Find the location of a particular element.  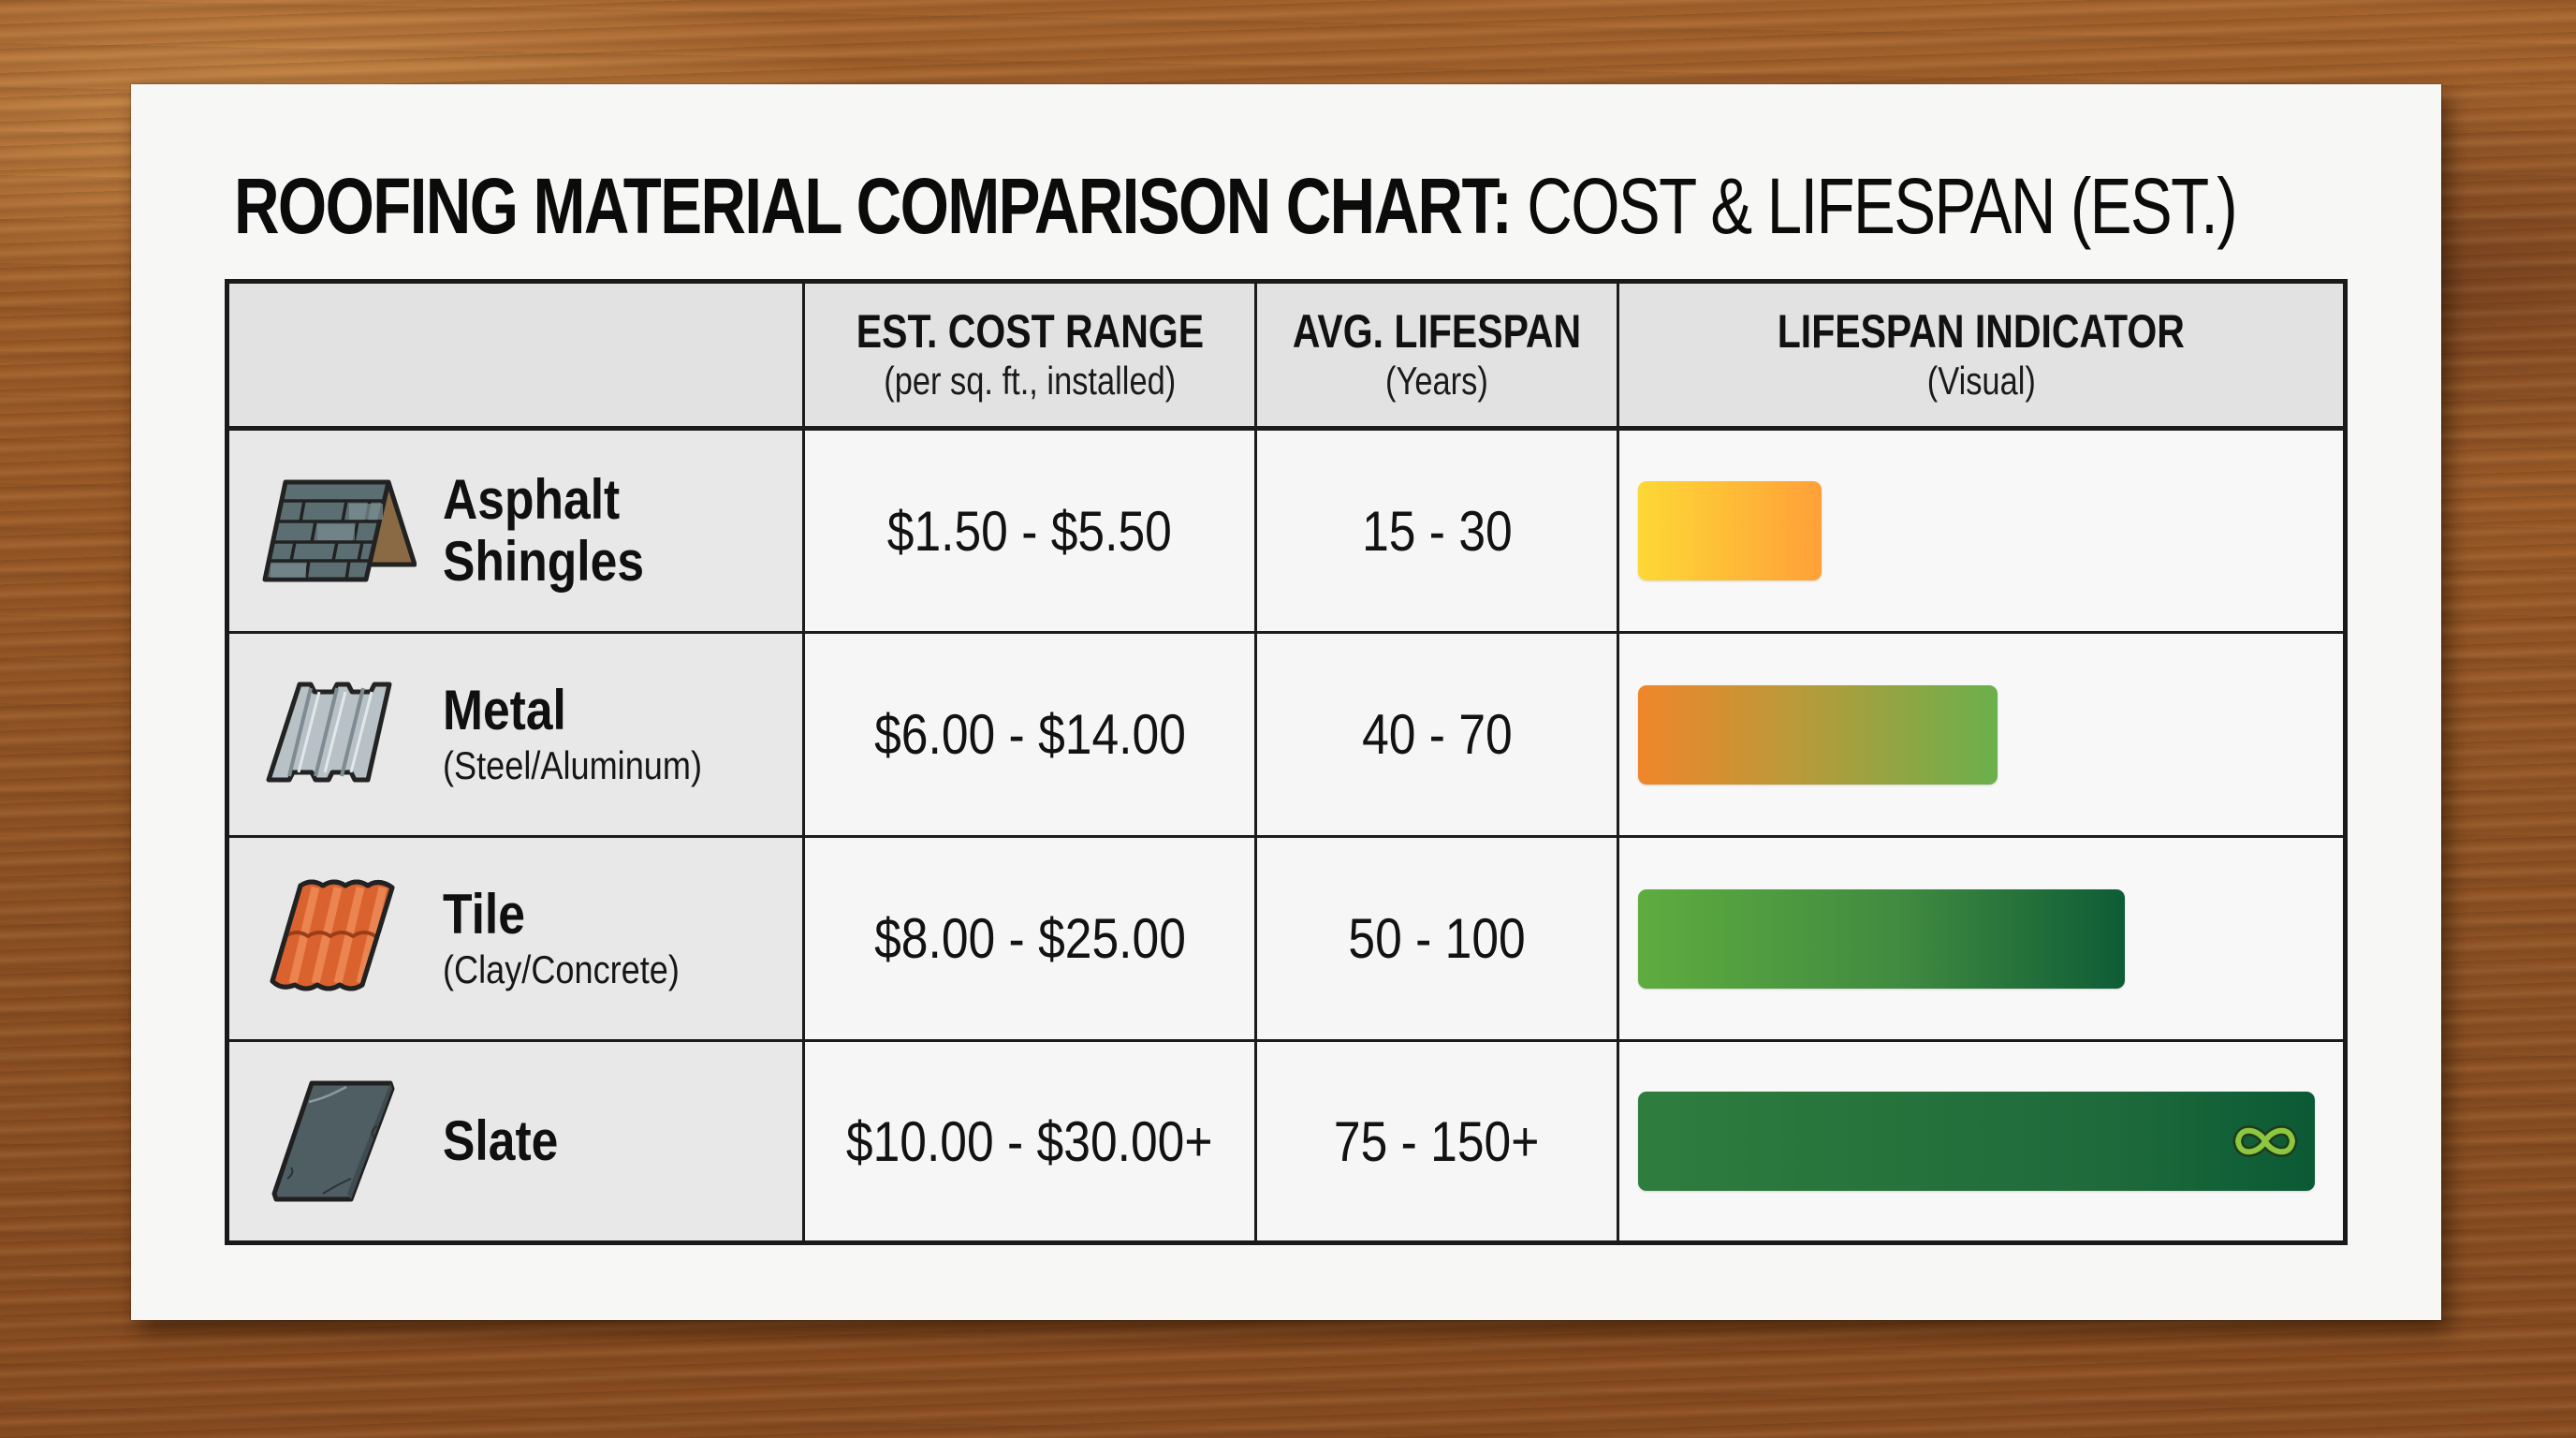

slate-tile-icon is located at coordinates (337, 1141).